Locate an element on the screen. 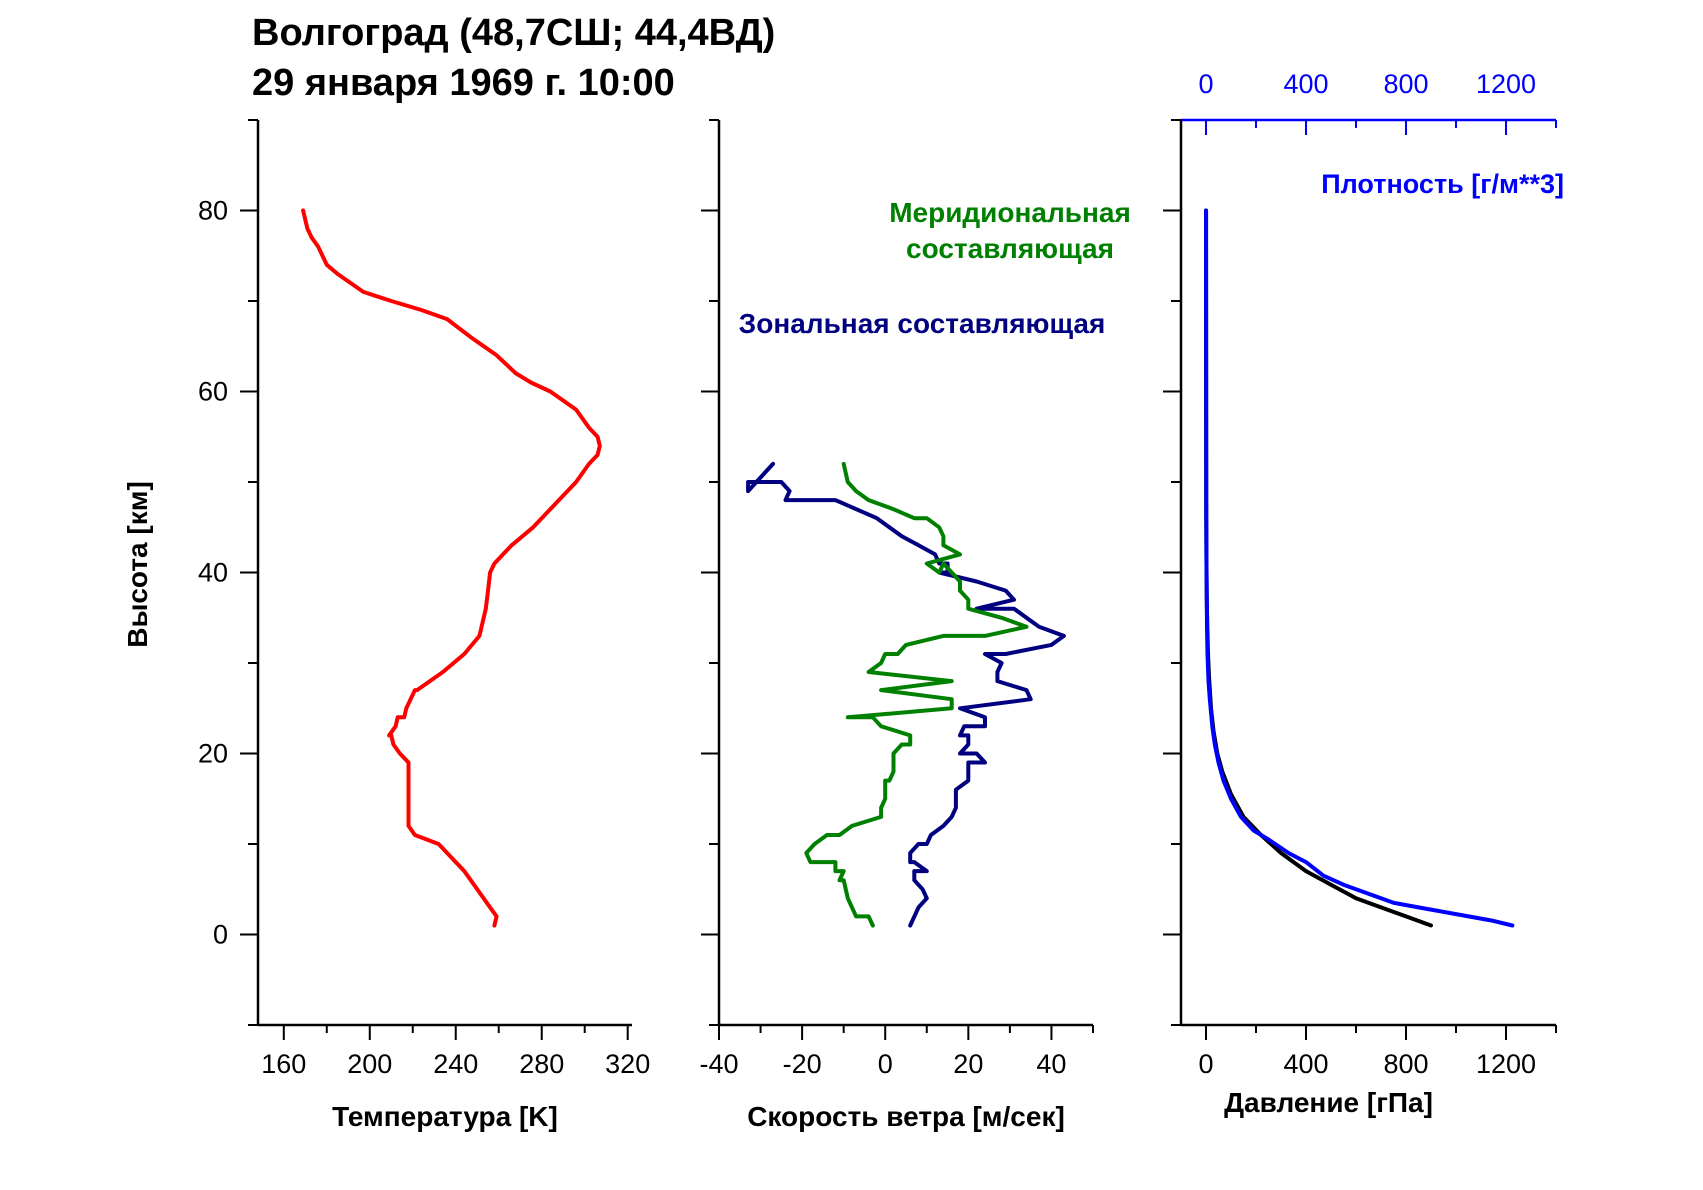 The width and height of the screenshot is (1703, 1190). x-tick-label-2--40: -40 is located at coordinates (718, 1064).